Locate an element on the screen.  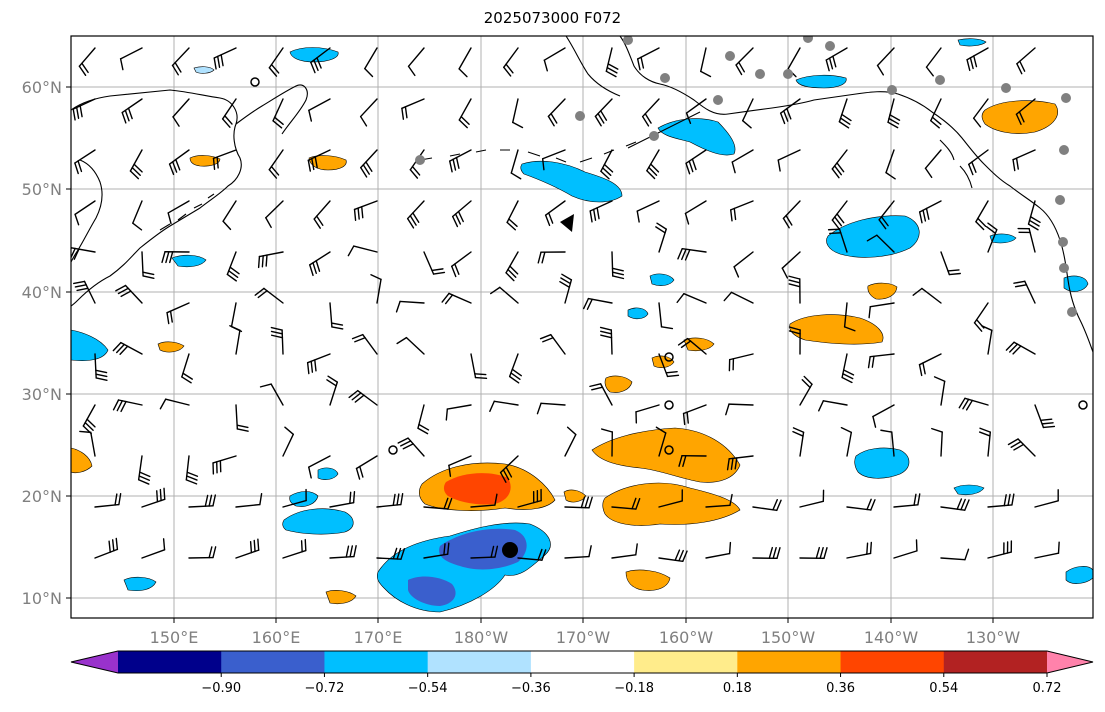
colorbar-tick-label: 0.54 is located at coordinates (943, 688).